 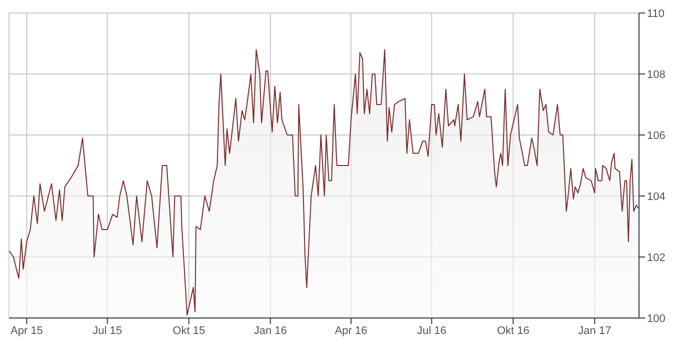 I want to click on x-tick-label: Jan 17, so click(x=595, y=330).